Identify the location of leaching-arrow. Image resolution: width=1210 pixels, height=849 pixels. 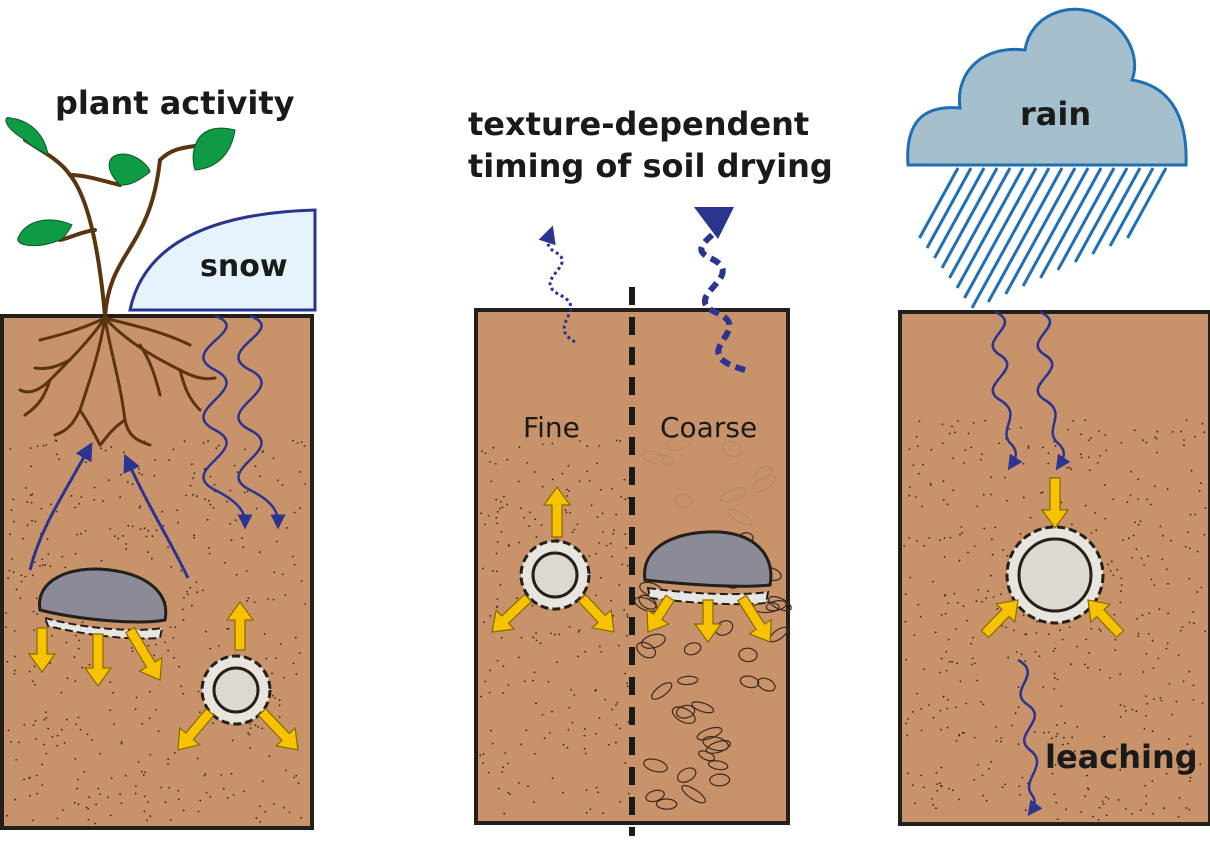
(1030, 737).